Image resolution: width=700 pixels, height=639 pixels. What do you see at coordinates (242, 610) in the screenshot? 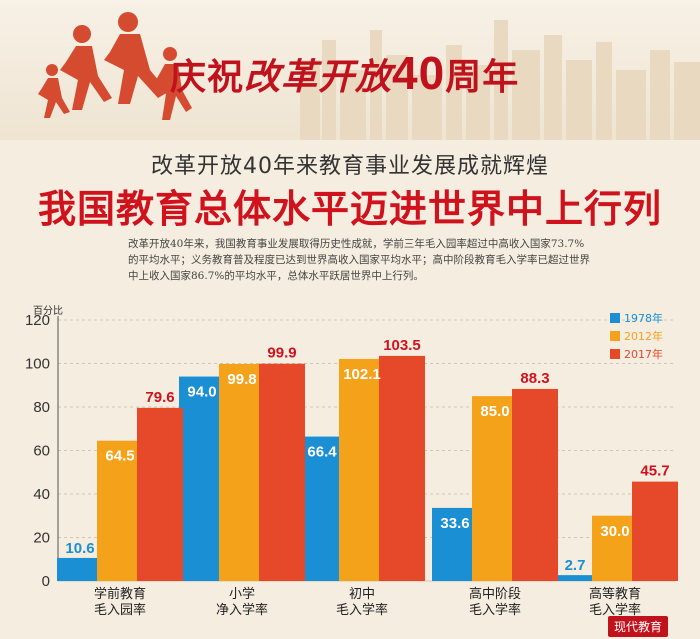
I see `category-label: 净入学率` at bounding box center [242, 610].